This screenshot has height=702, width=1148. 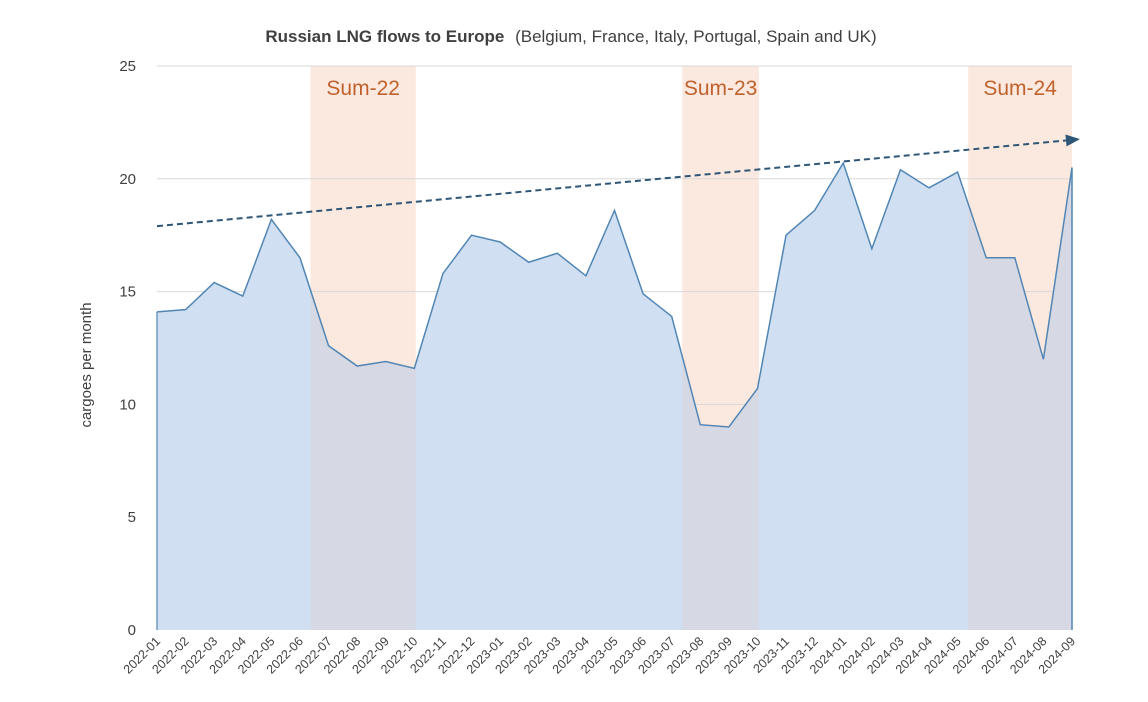 I want to click on trend-arrowhead, so click(x=1072, y=140).